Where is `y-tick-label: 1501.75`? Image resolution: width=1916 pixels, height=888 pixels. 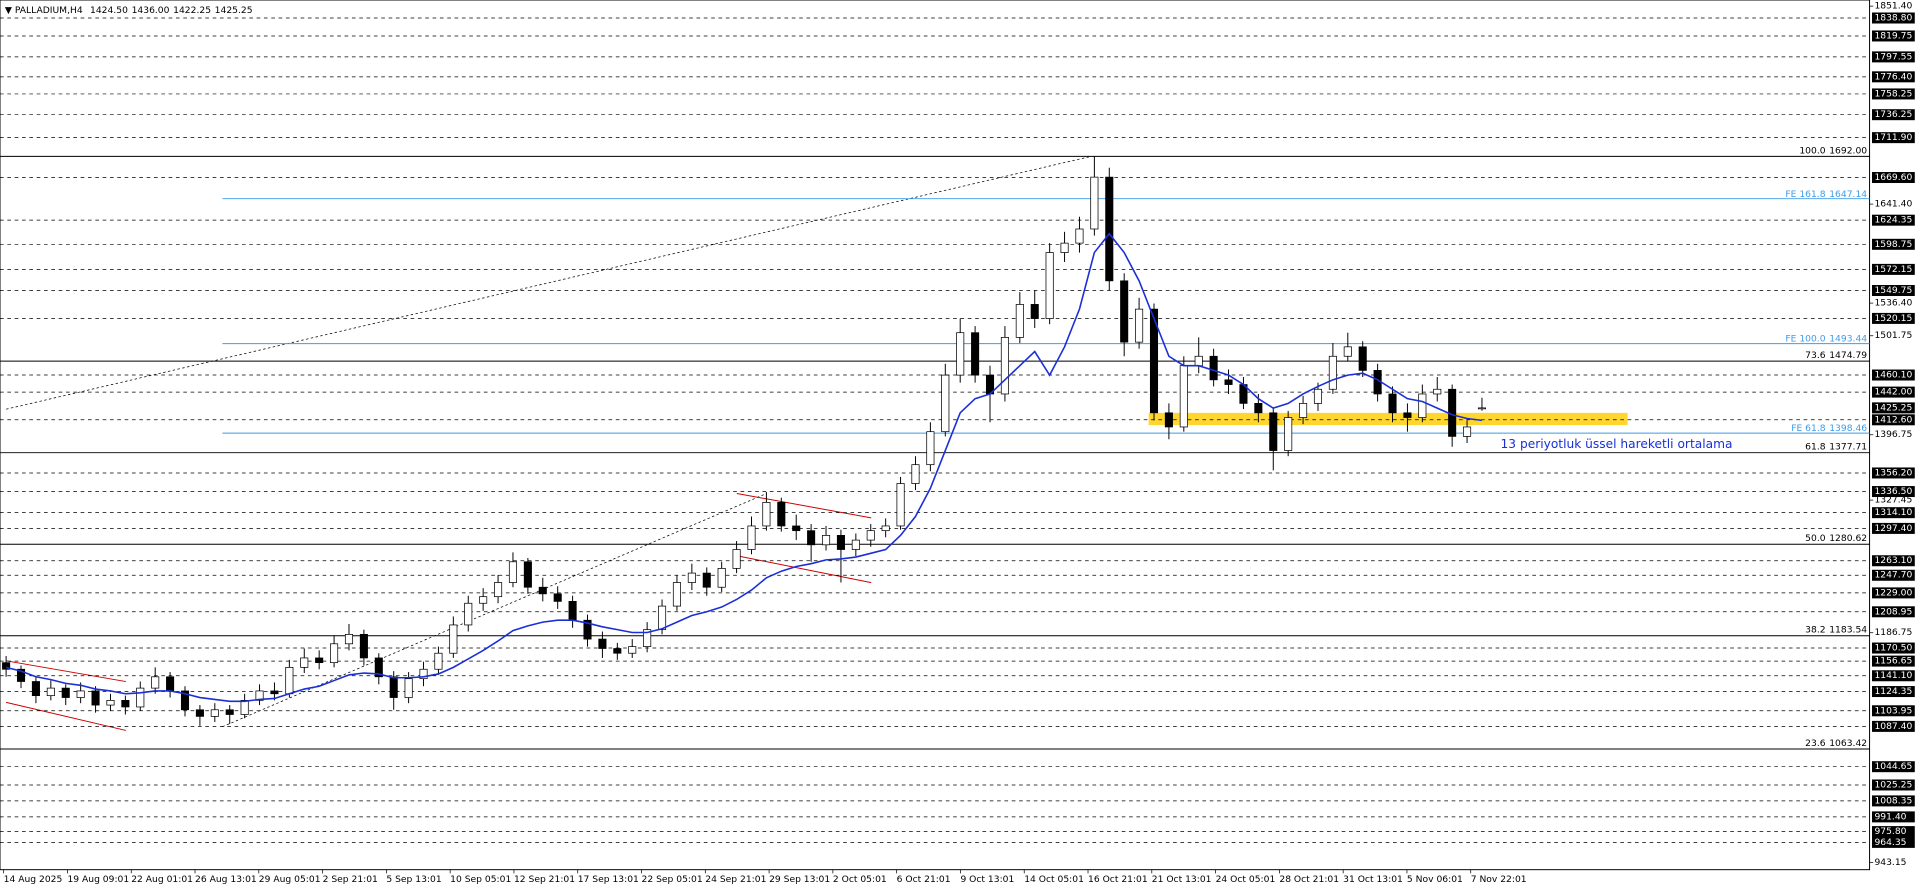
y-tick-label: 1501.75 is located at coordinates (1893, 335).